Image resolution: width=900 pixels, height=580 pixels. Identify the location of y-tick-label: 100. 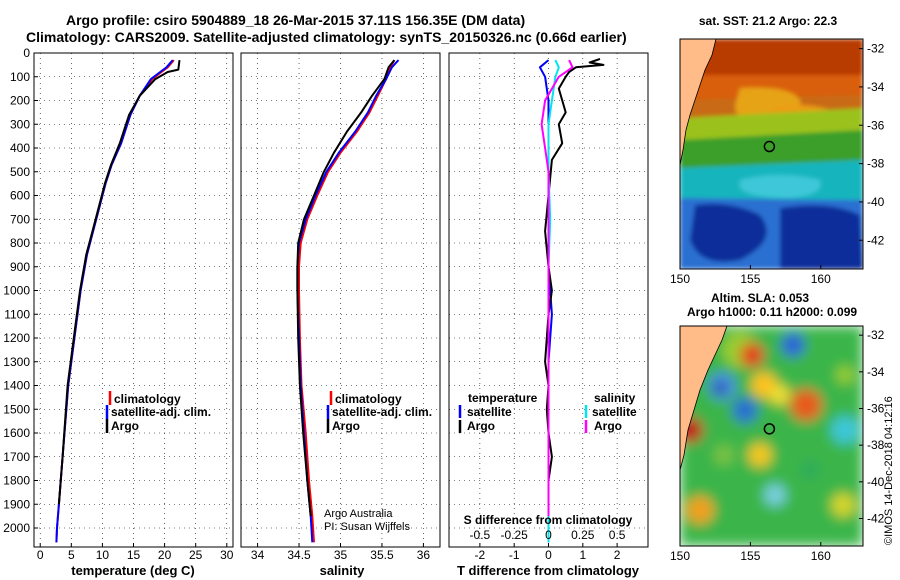
(20, 77).